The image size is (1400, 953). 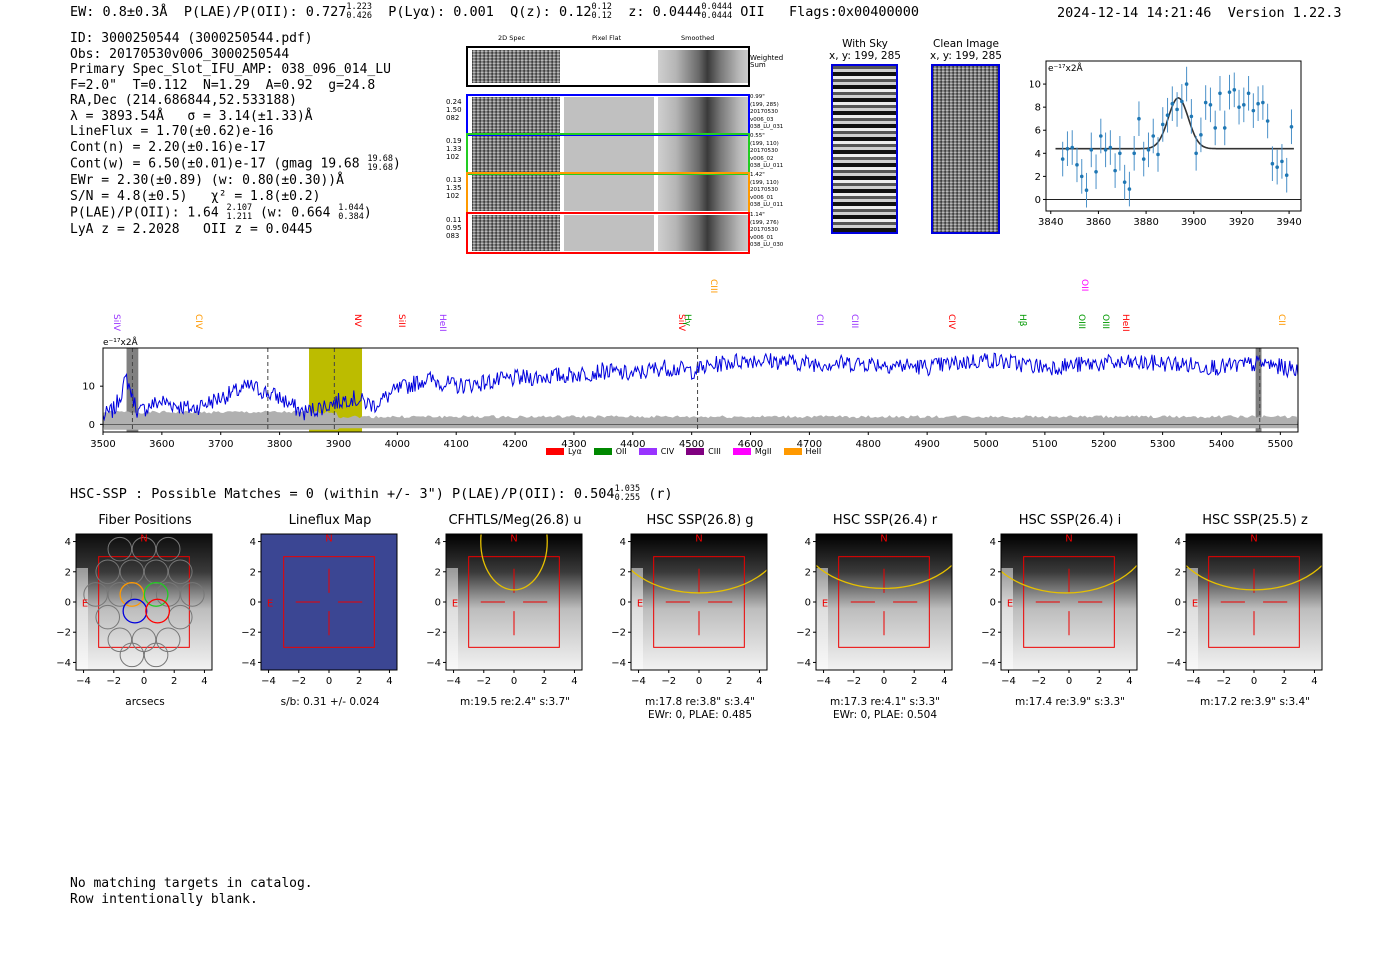 I want to click on line-label: CII, so click(x=1281, y=320).